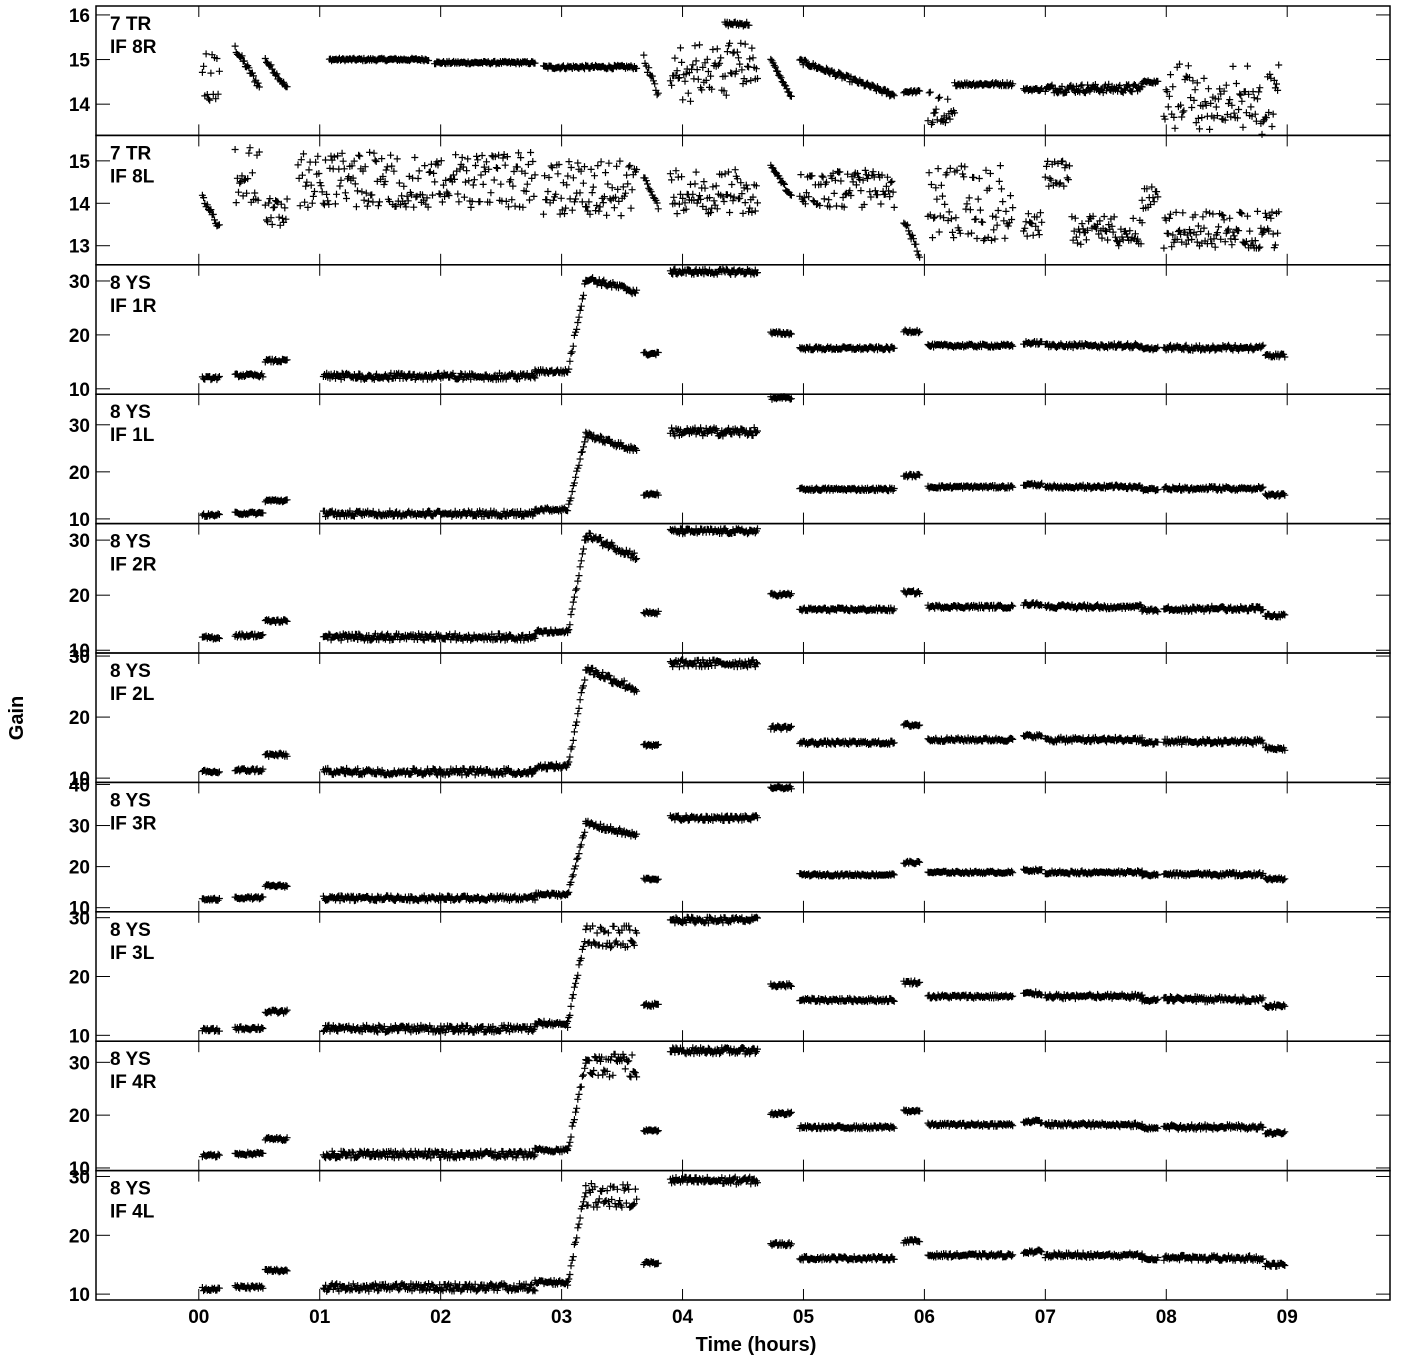 This screenshot has width=1401, height=1359. What do you see at coordinates (132, 176) in the screenshot?
I see `panel-label: IF 8L` at bounding box center [132, 176].